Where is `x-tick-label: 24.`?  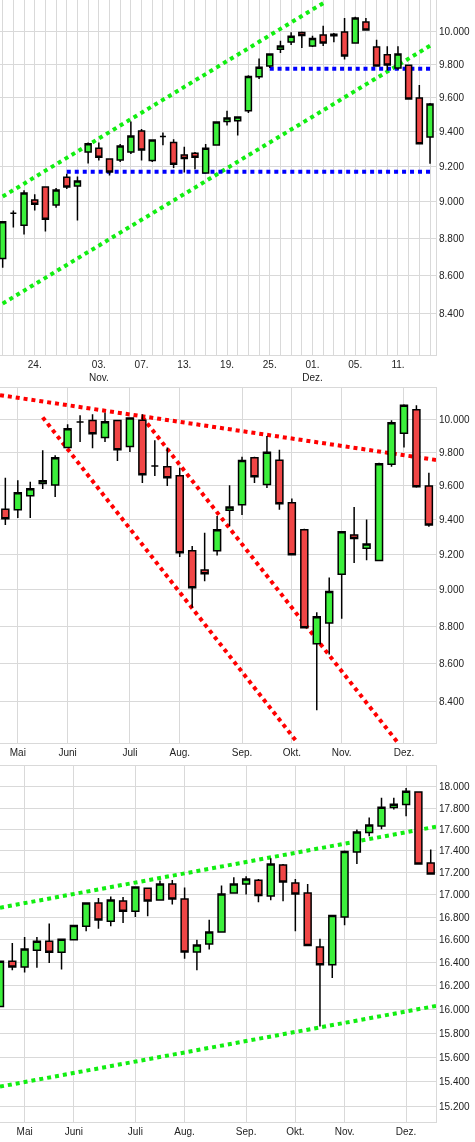
x-tick-label: 24. is located at coordinates (34, 364).